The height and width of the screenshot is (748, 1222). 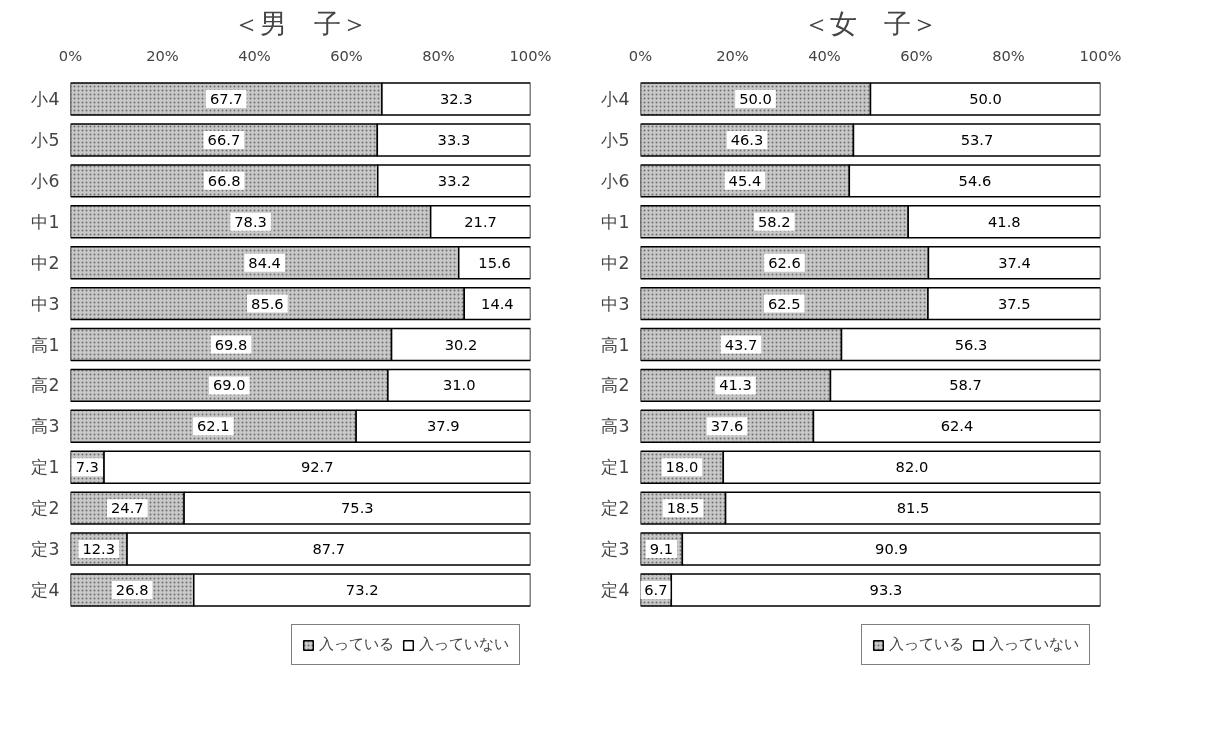 I want to click on data-label: 15.6, so click(x=494, y=262).